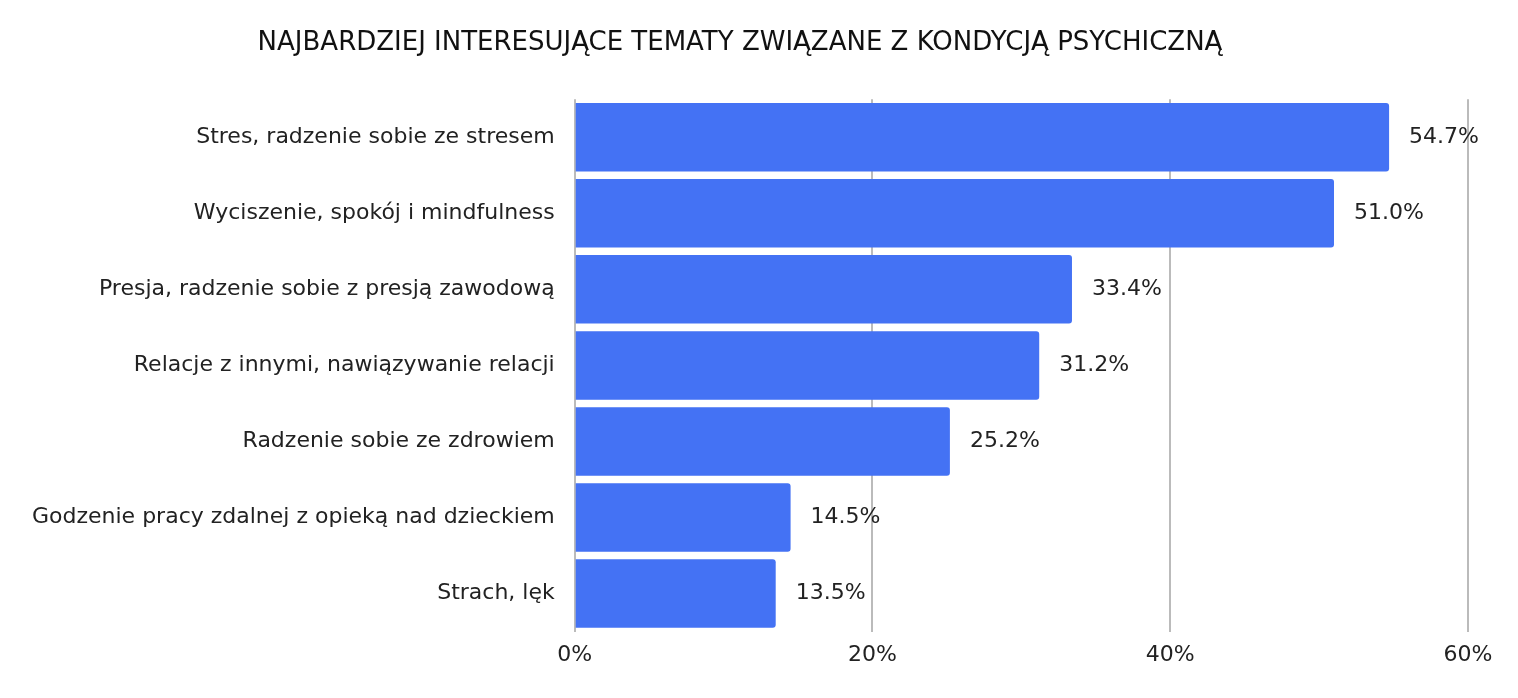 The width and height of the screenshot is (1518, 698). What do you see at coordinates (1170, 653) in the screenshot?
I see `x-tick-label: 40%` at bounding box center [1170, 653].